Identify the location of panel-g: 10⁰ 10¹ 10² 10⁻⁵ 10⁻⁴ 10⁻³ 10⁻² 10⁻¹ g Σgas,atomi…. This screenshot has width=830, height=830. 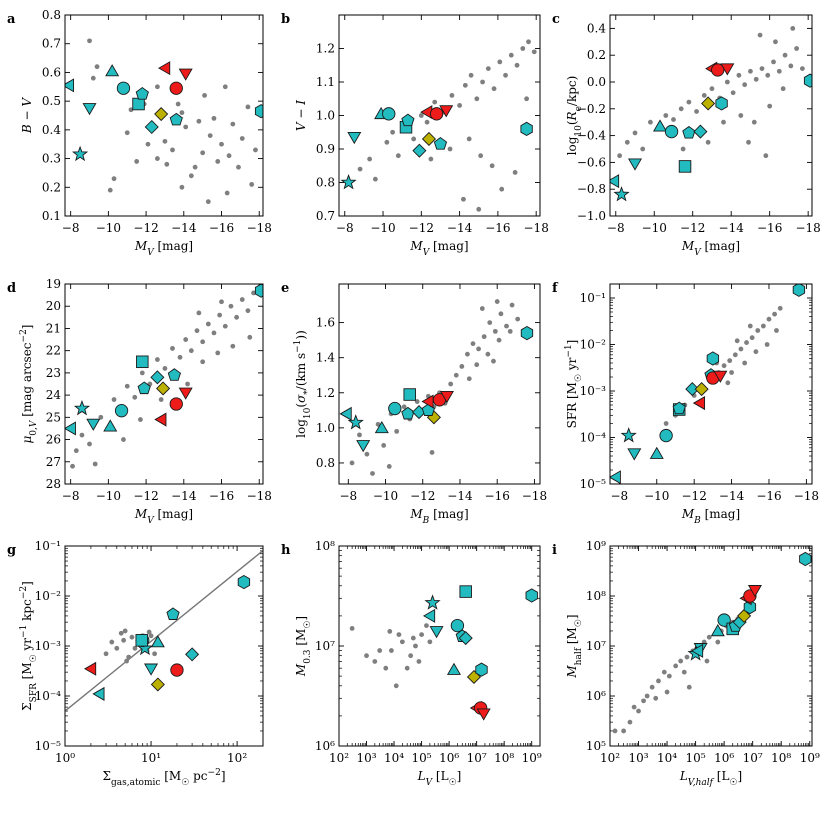
(135, 663).